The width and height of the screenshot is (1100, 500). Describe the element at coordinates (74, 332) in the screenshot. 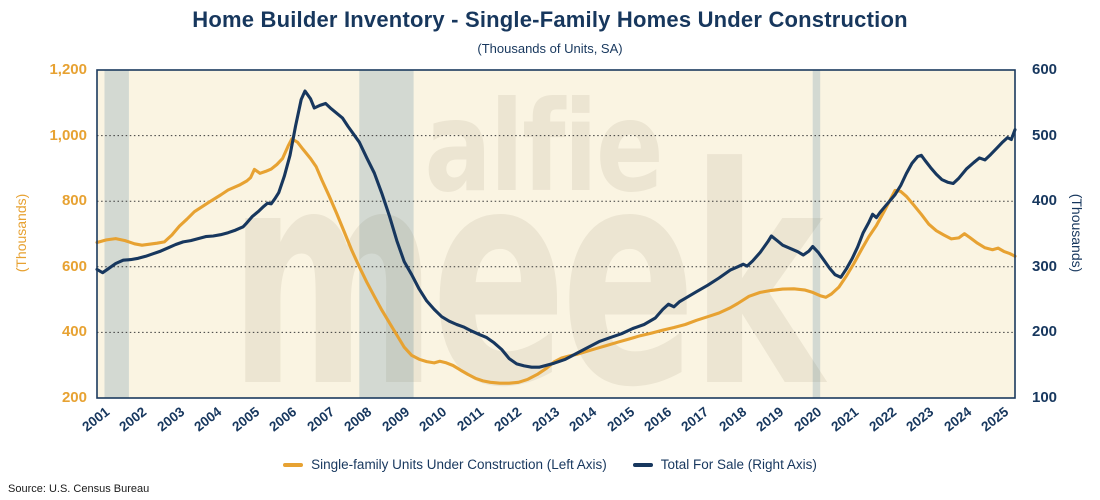

I see `left-axis-tick-label: 400` at that location.